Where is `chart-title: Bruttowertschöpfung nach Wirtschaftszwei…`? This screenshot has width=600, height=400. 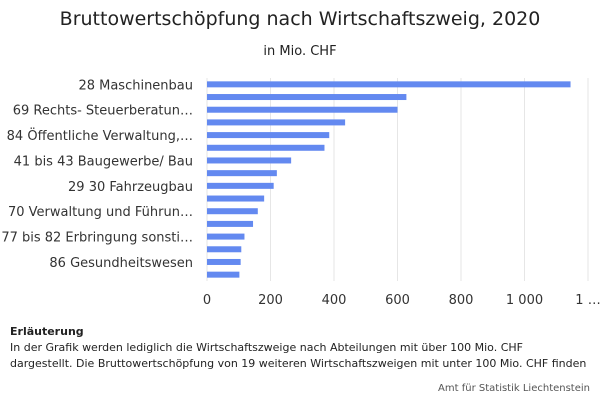
chart-title: Bruttowertschöpfung nach Wirtschaftszwei… is located at coordinates (300, 19).